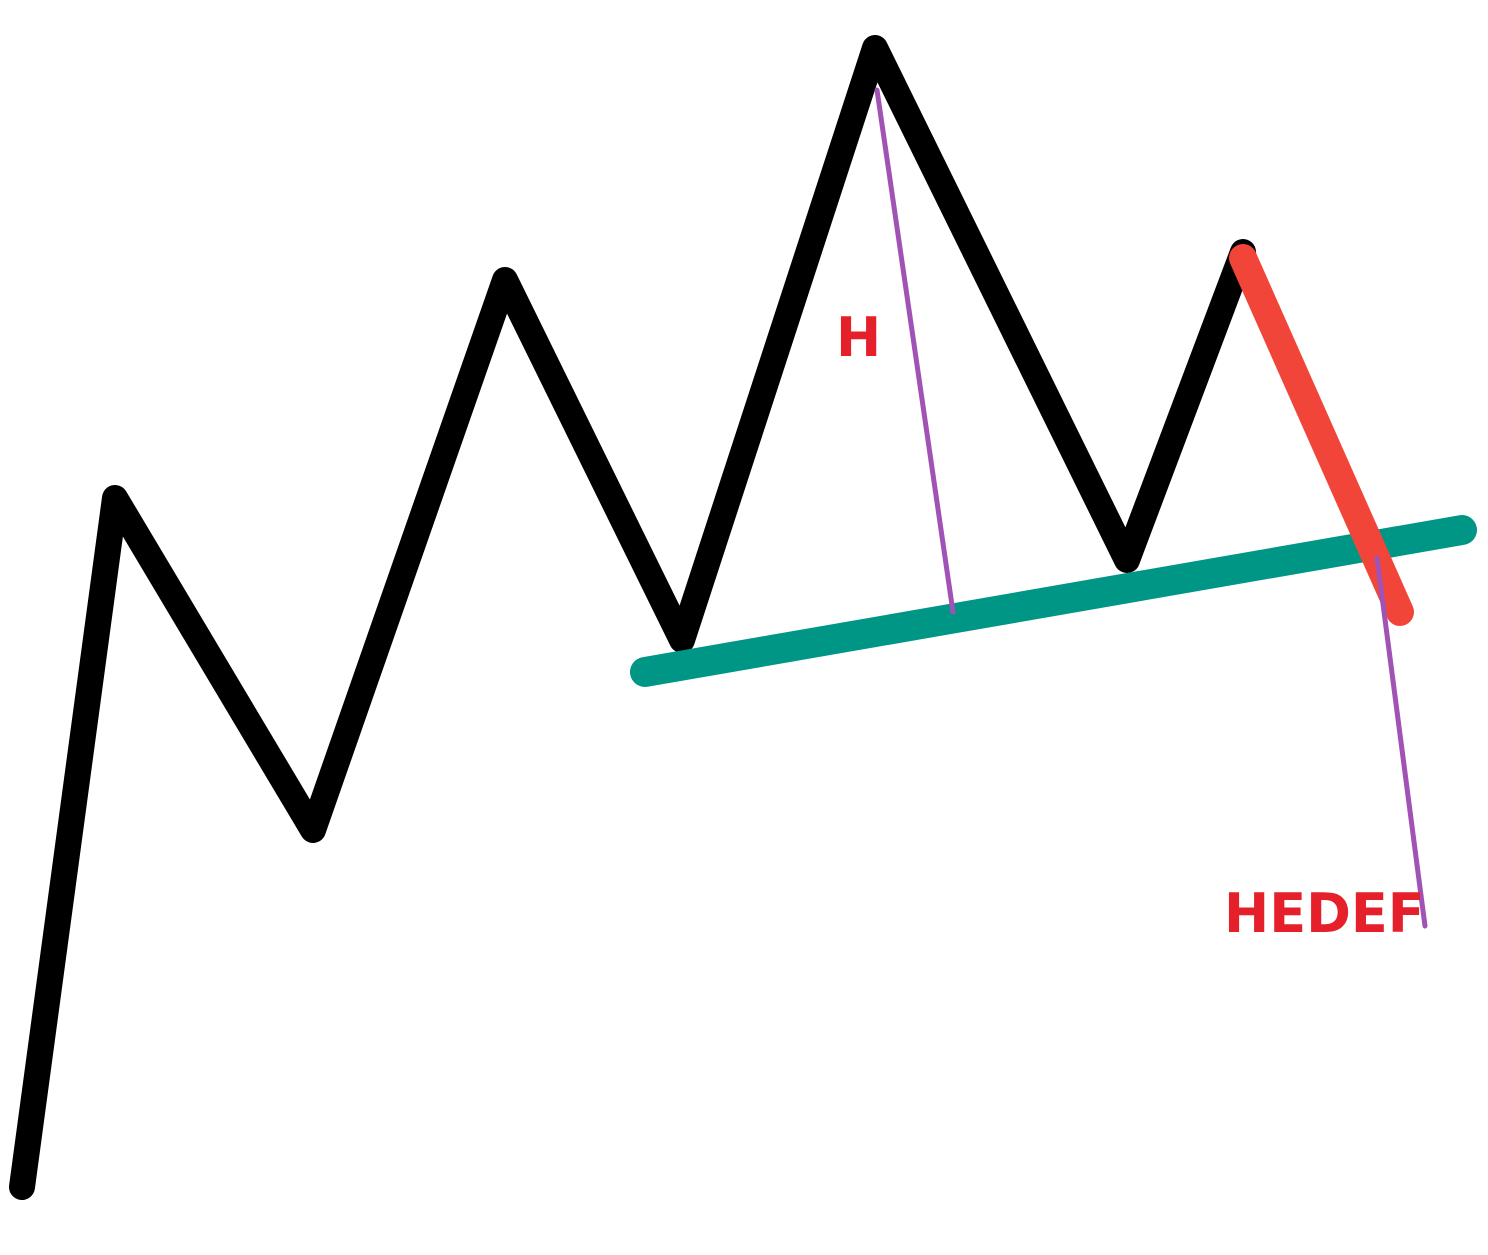  I want to click on breakdown-line, so click(1321, 435).